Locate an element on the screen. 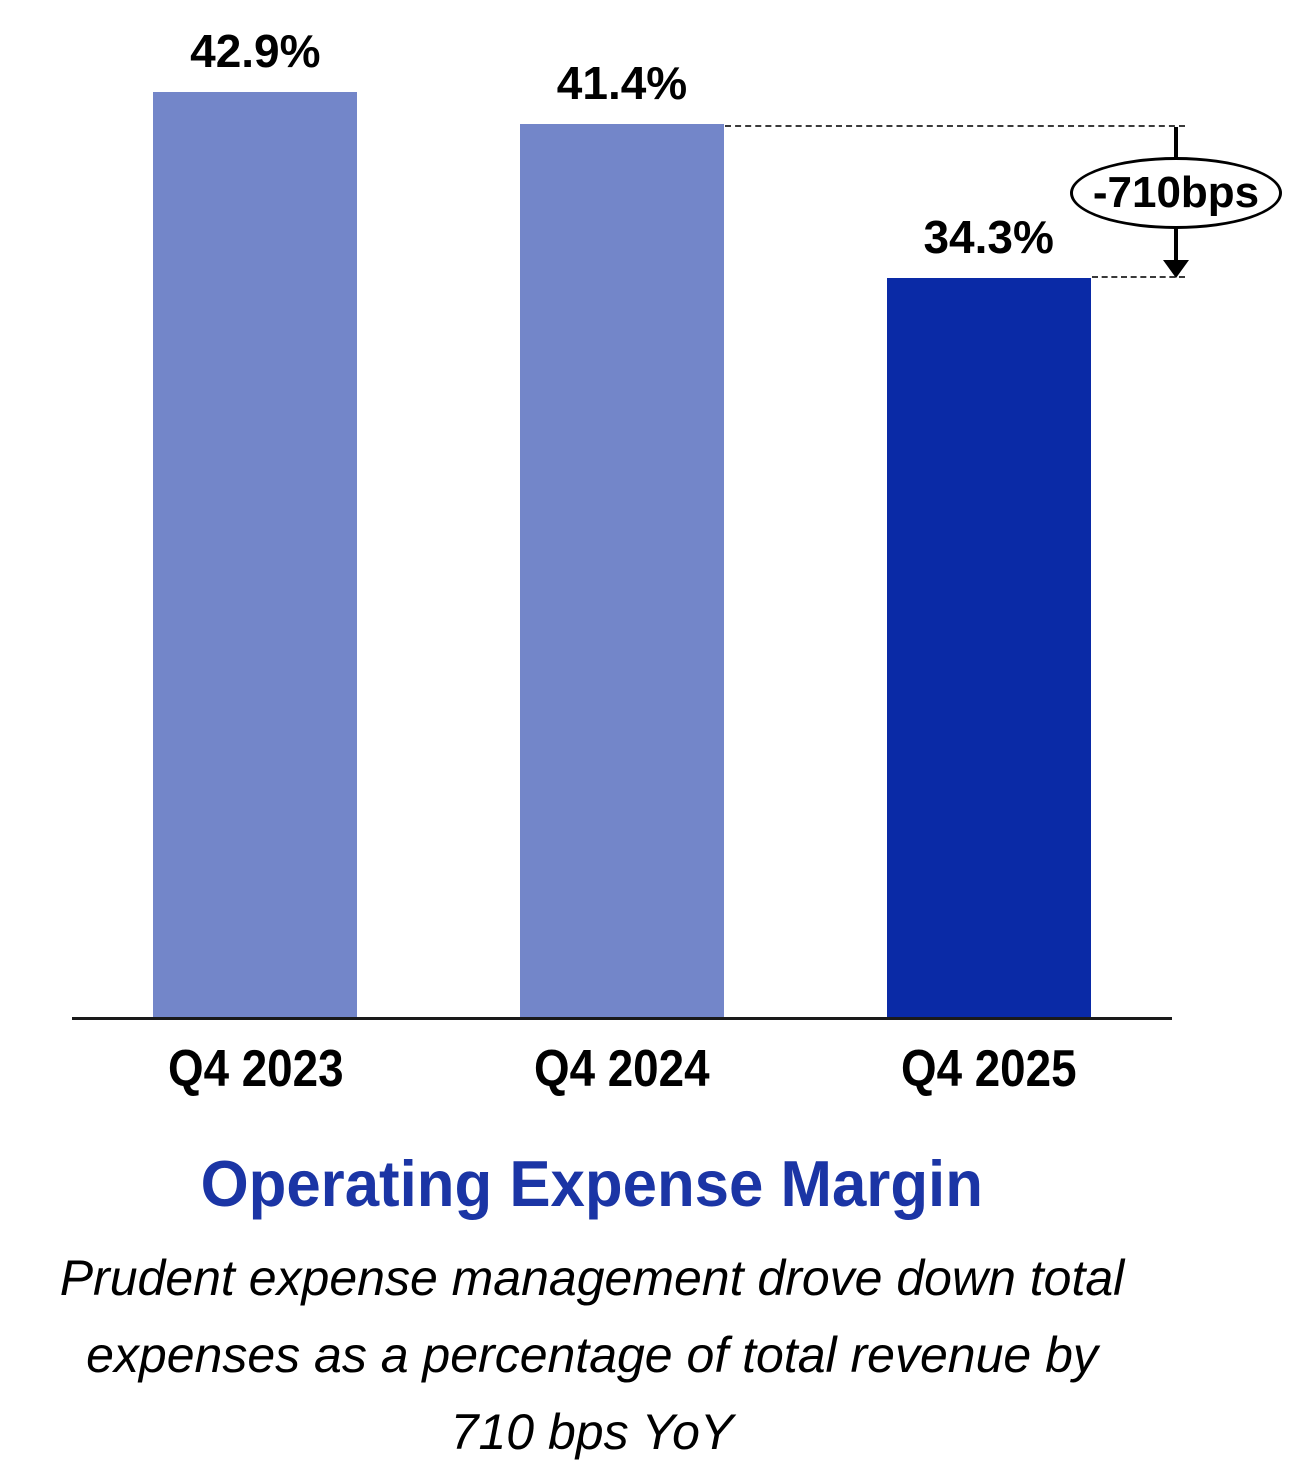 The image size is (1292, 1471). bar: 34.3% is located at coordinates (988, 614).